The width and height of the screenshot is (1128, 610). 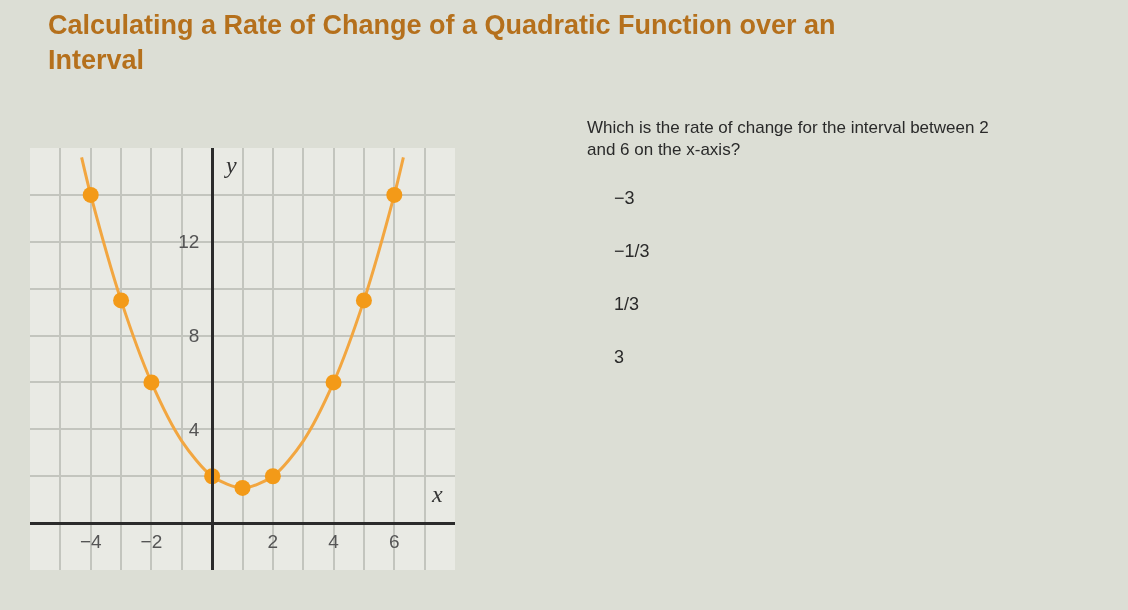 I want to click on y-tick-label: 12, so click(x=189, y=242).